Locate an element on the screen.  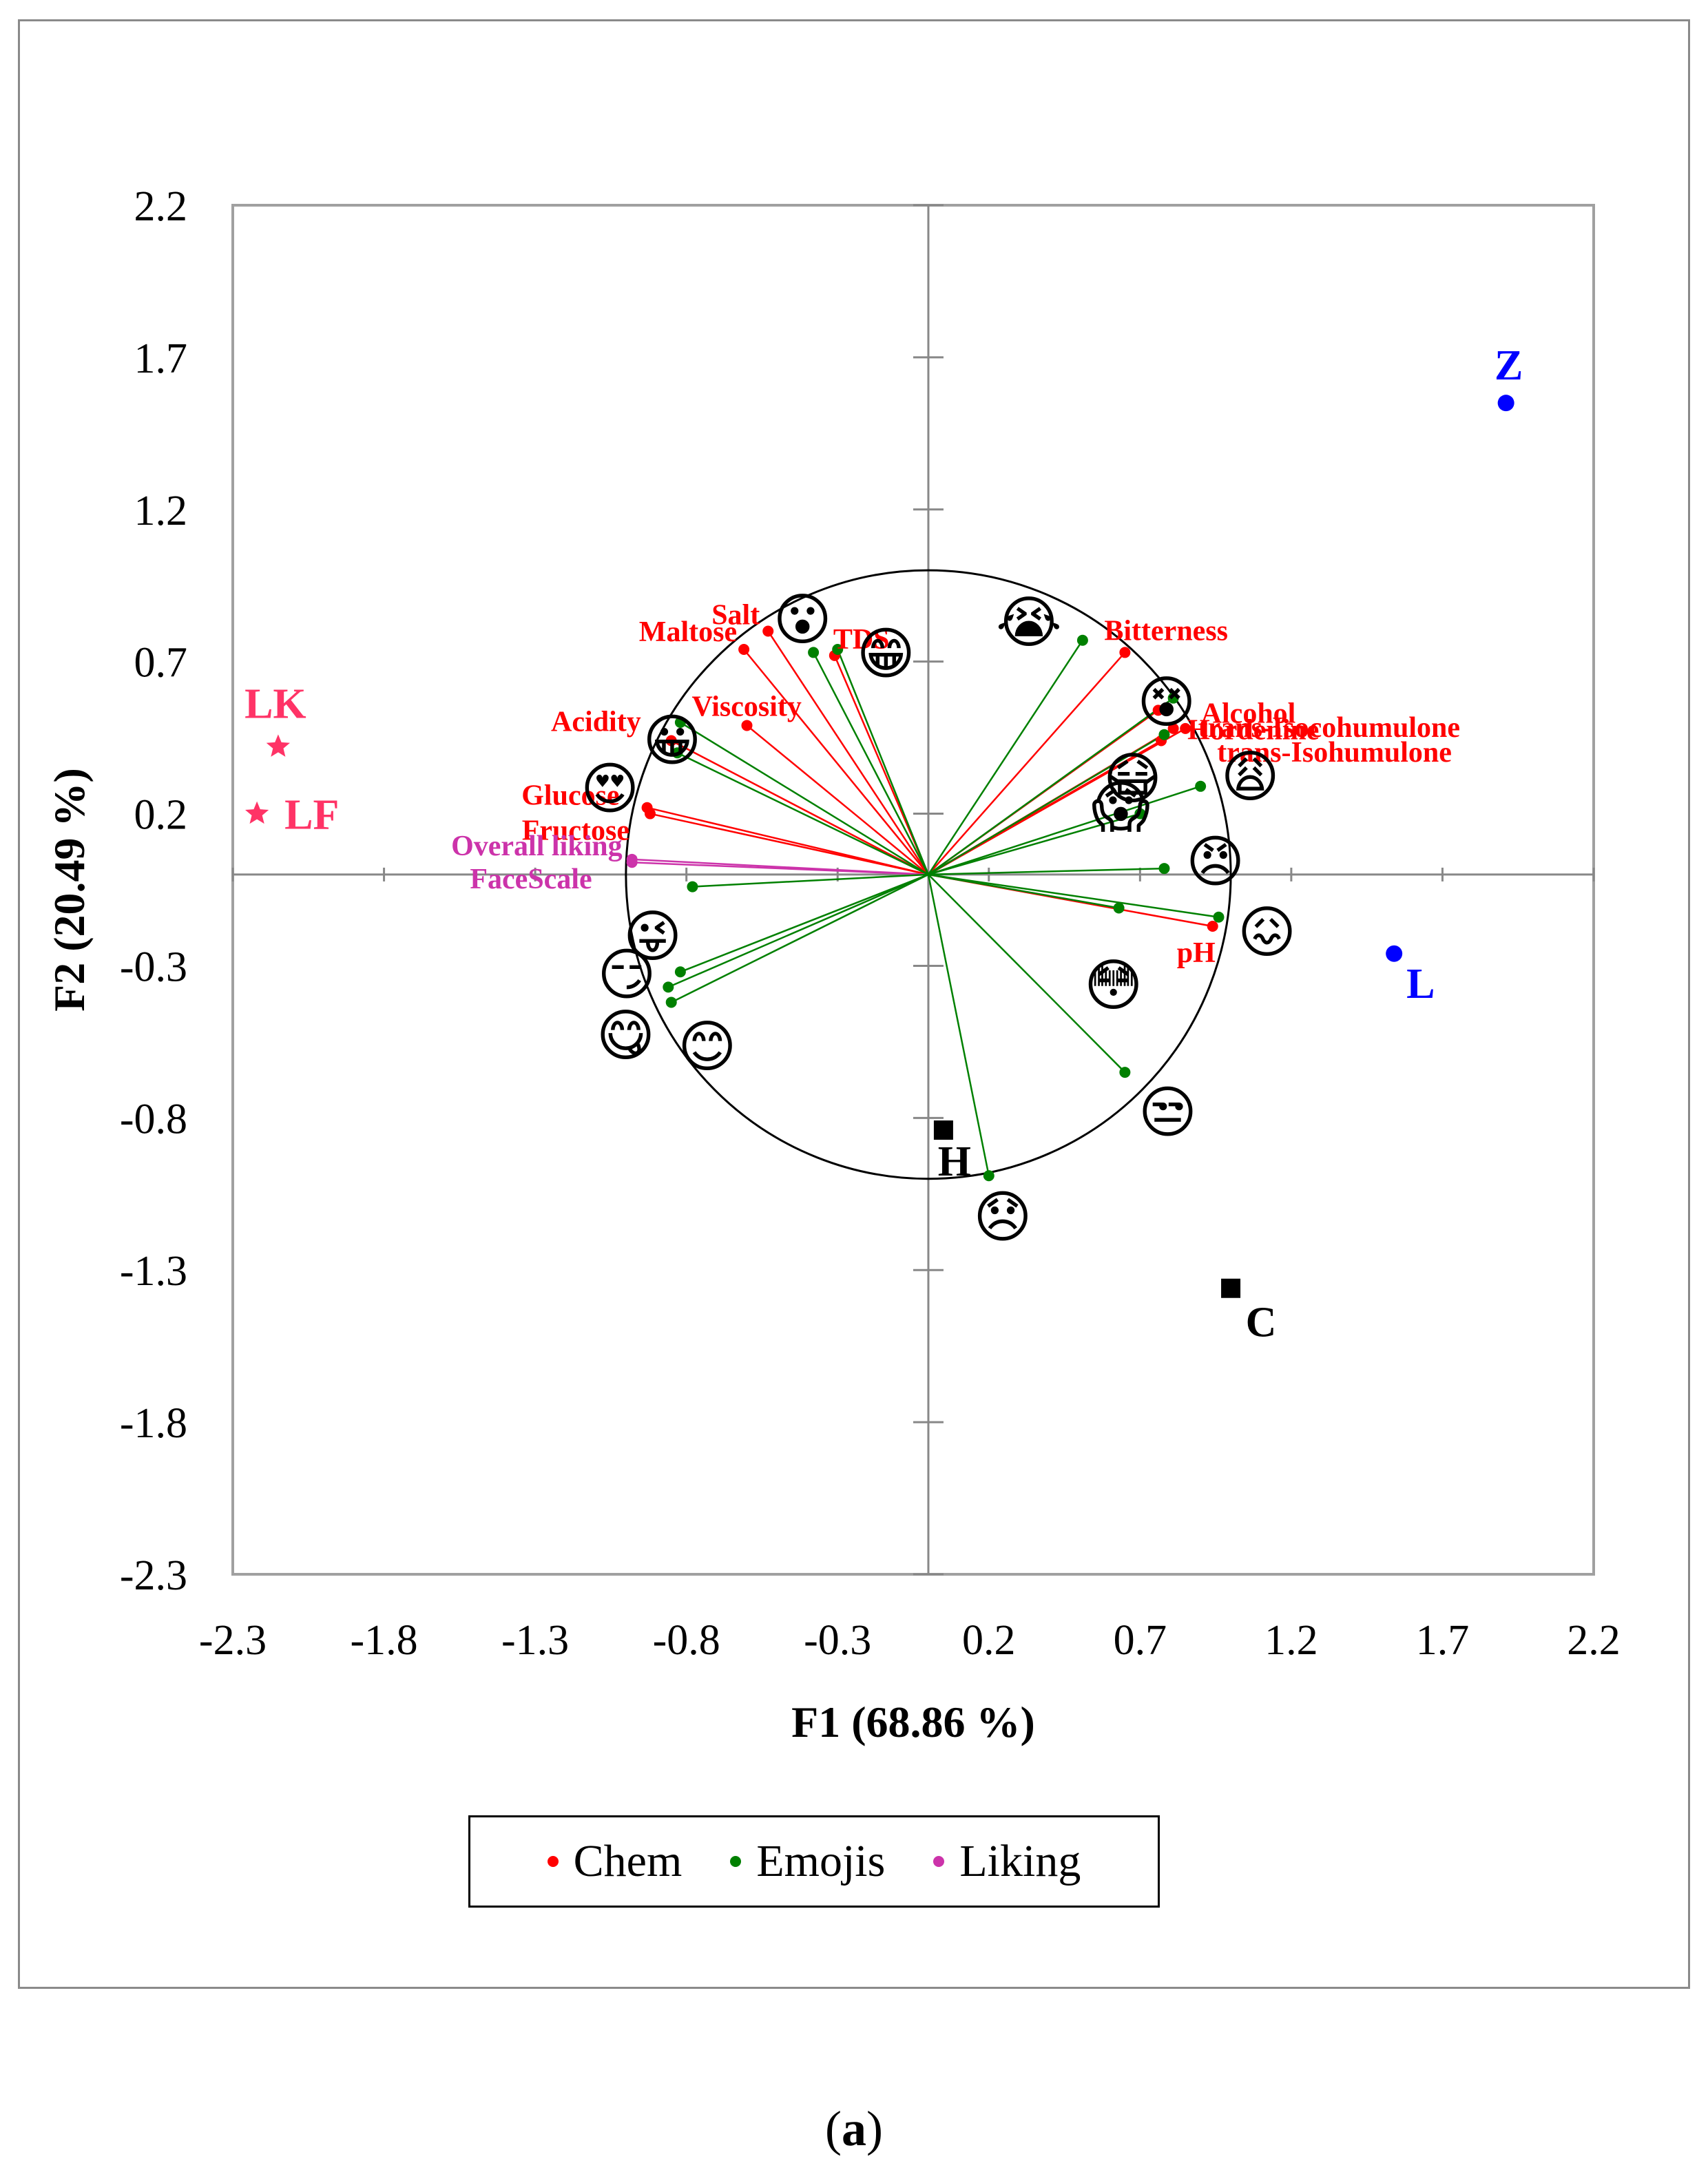
obs-lf-label: LF is located at coordinates (312, 815).